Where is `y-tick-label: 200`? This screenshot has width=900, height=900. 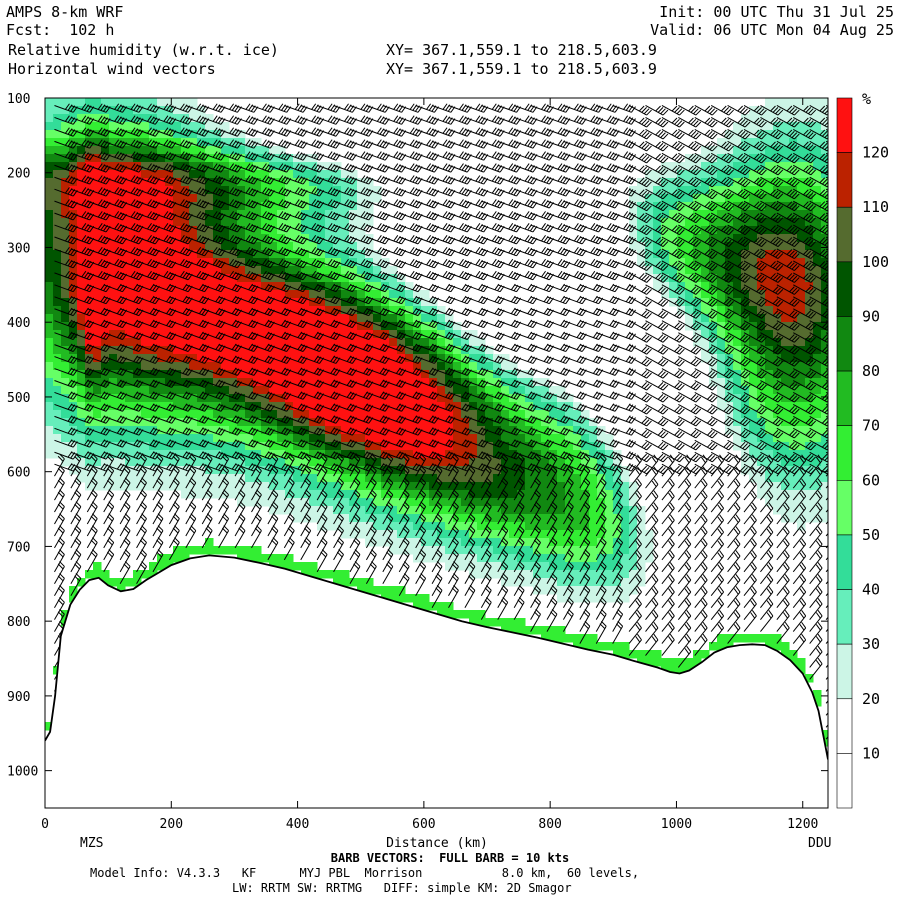 y-tick-label: 200 is located at coordinates (18, 174).